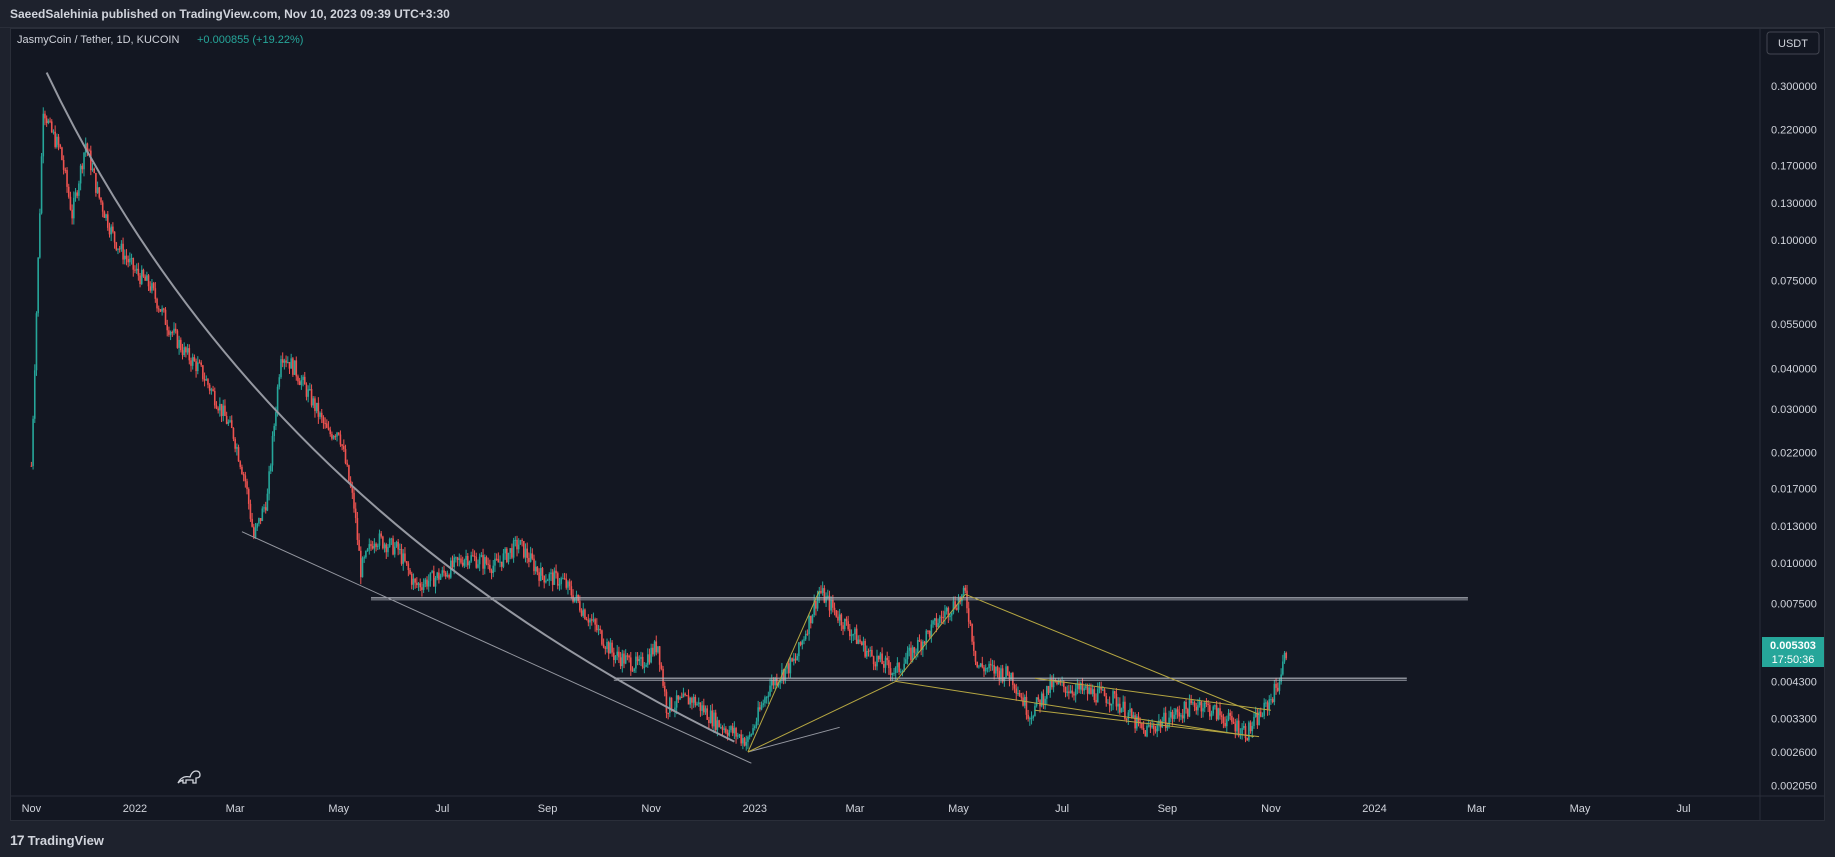  What do you see at coordinates (1794, 410) in the screenshot?
I see `price-tick-label: 0.030000` at bounding box center [1794, 410].